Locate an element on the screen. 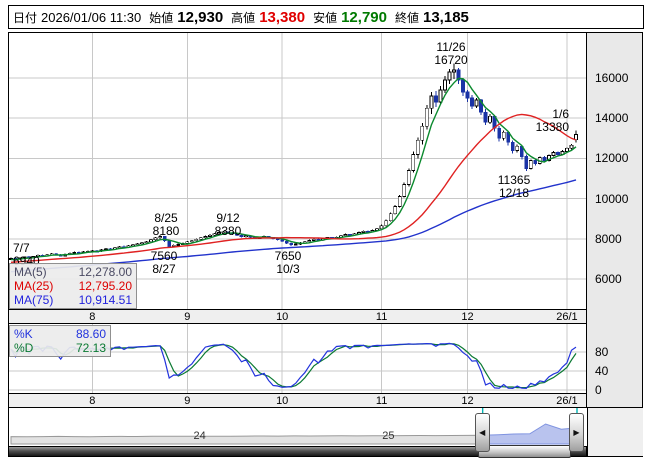 The height and width of the screenshot is (470, 653). close-value: 13,185 is located at coordinates (446, 17).